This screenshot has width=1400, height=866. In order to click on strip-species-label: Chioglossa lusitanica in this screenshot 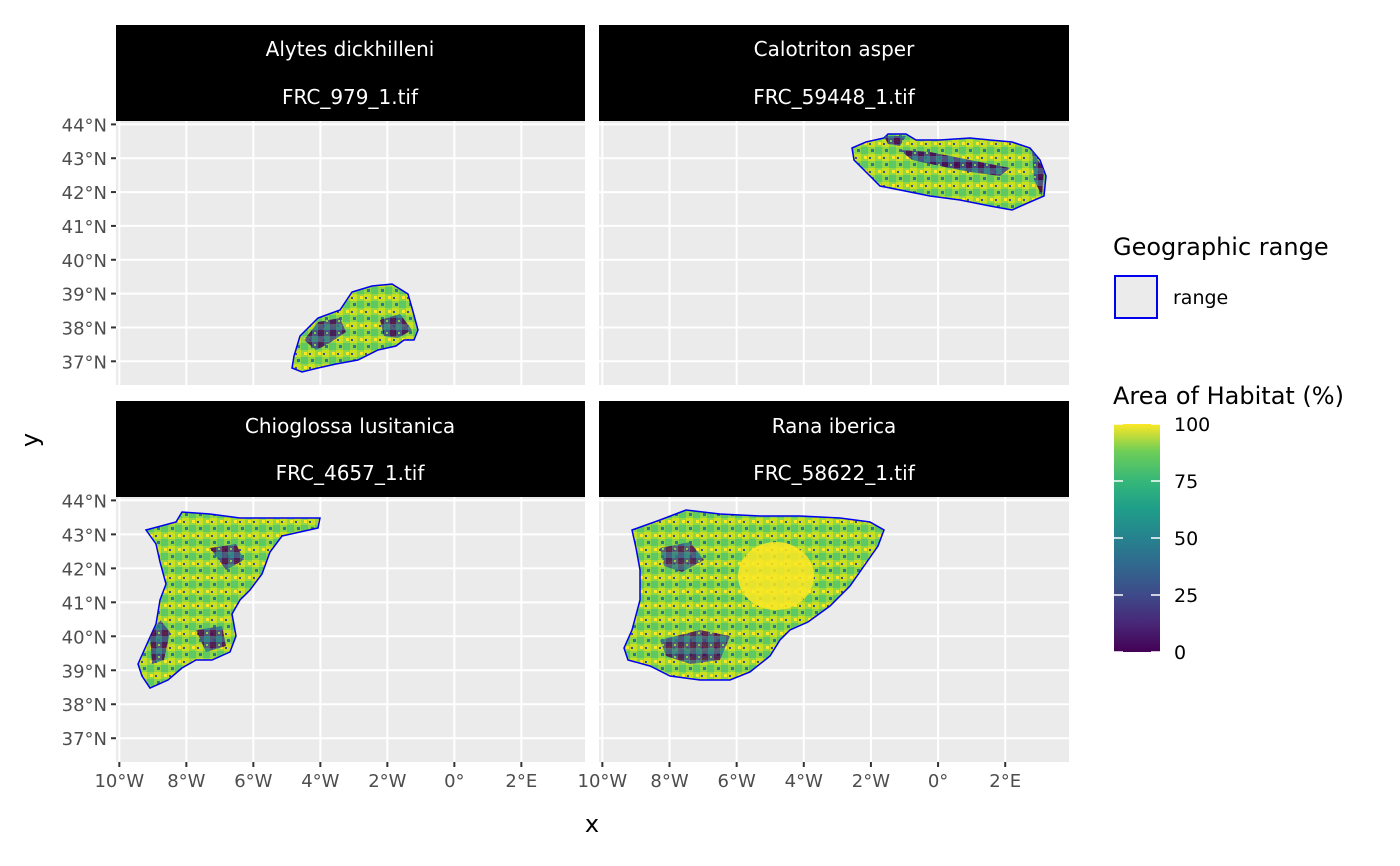, I will do `click(350, 426)`.